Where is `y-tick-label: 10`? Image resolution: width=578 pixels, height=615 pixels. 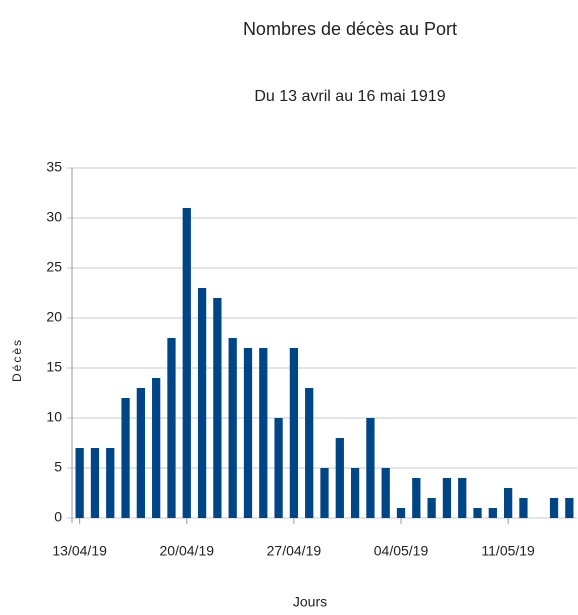 y-tick-label: 10 is located at coordinates (54, 417).